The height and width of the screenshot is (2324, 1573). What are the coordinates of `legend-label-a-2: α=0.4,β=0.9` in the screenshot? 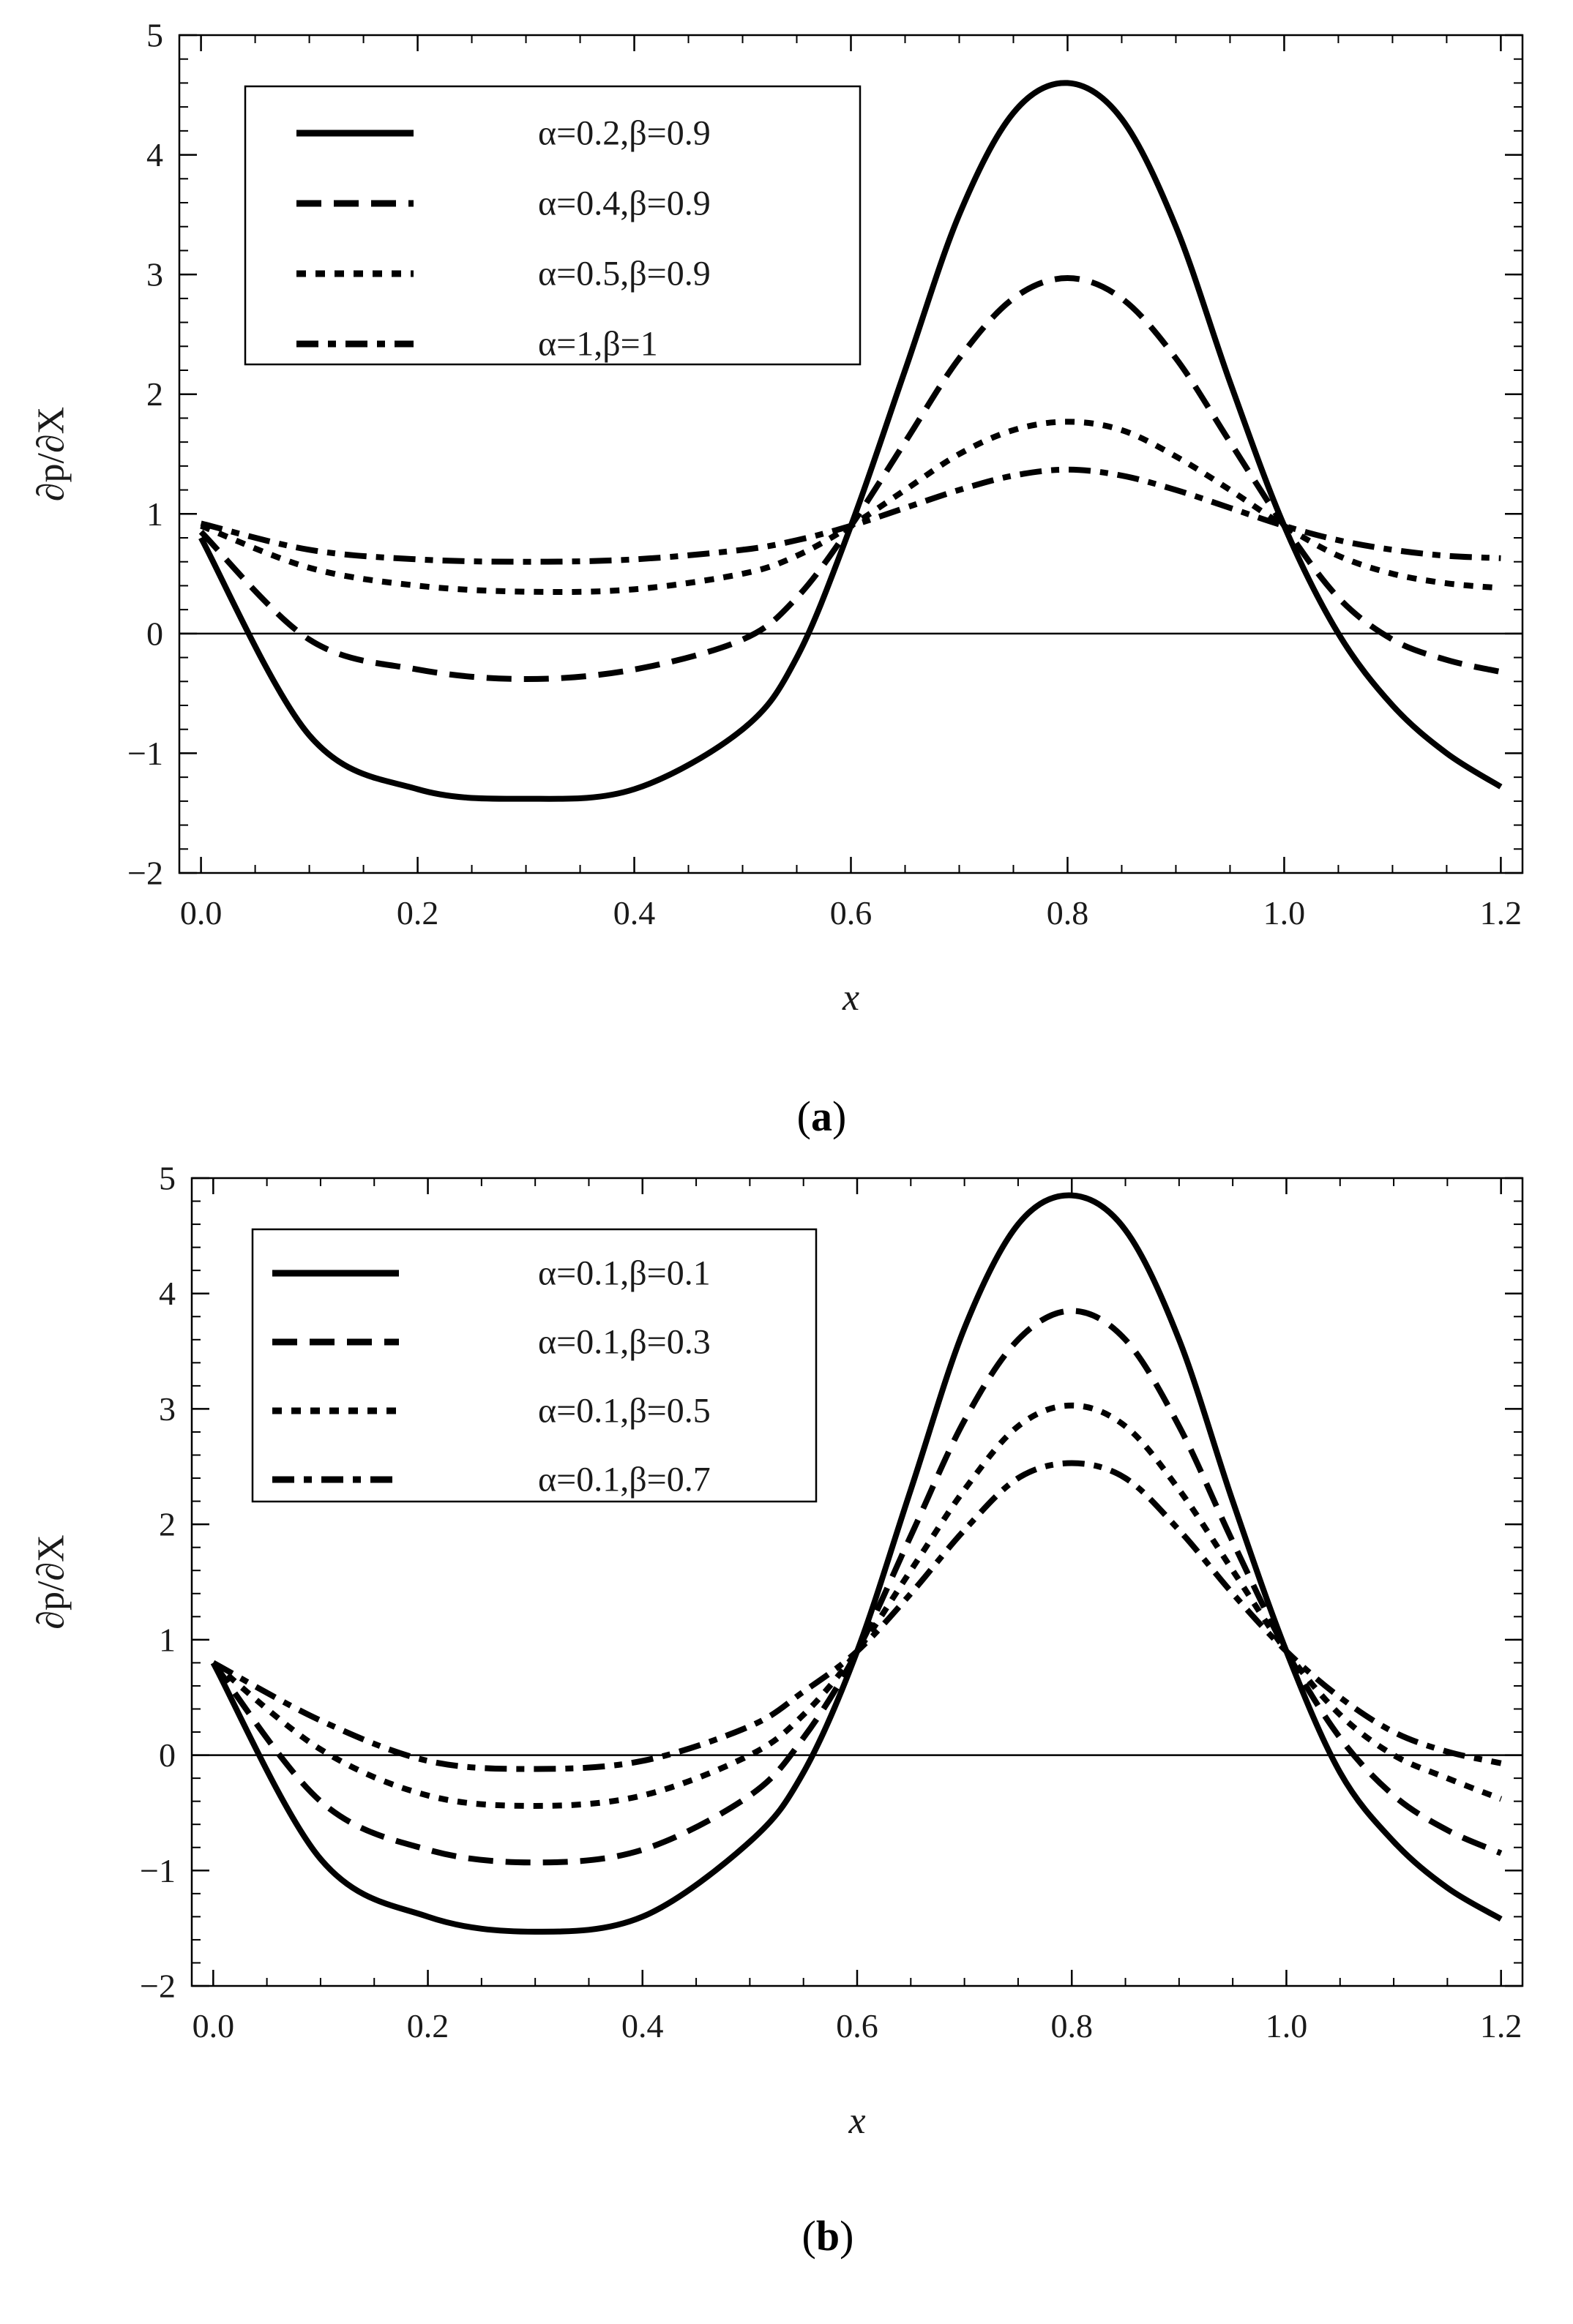 It's located at (624, 204).